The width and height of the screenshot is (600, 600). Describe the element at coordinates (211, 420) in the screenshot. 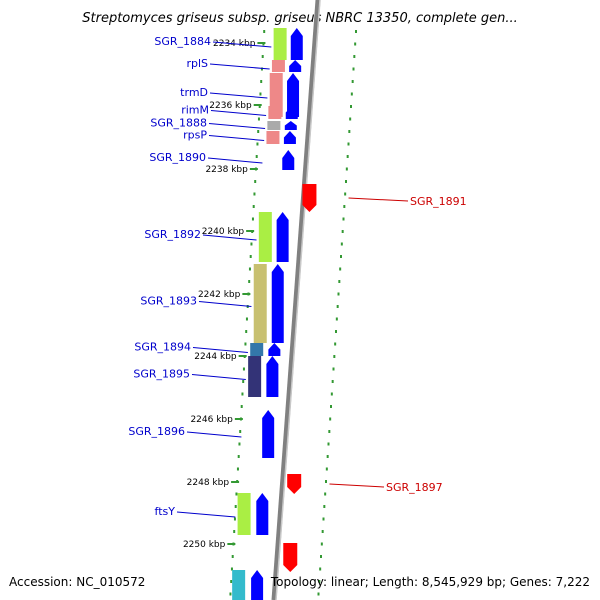

I see `kbp-label: 2246 kbp` at that location.